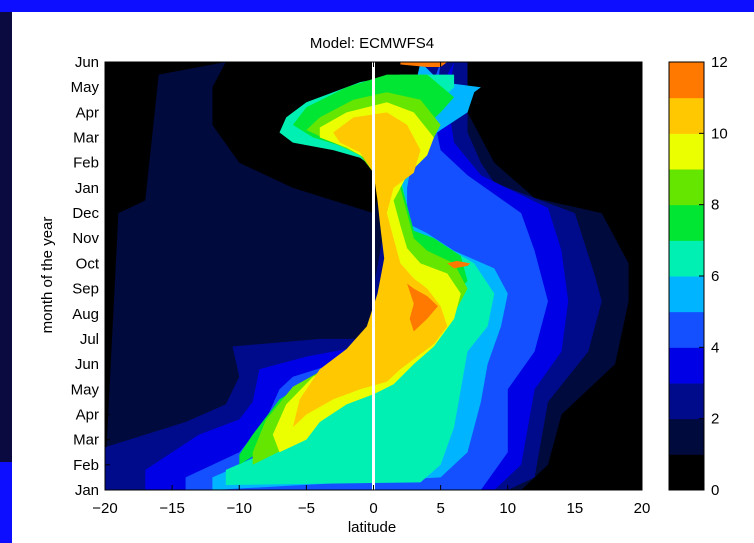  Describe the element at coordinates (715, 490) in the screenshot. I see `colorbar-tick-label: 0` at that location.